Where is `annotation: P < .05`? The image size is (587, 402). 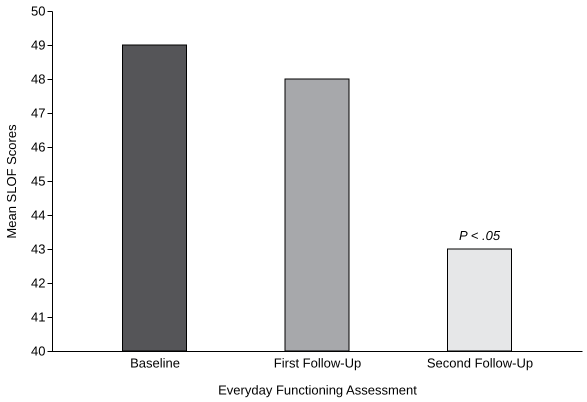 annotation: P < .05 is located at coordinates (479, 235).